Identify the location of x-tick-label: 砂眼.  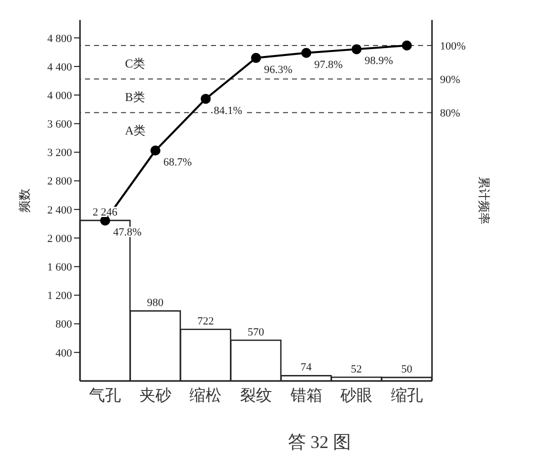
(356, 395).